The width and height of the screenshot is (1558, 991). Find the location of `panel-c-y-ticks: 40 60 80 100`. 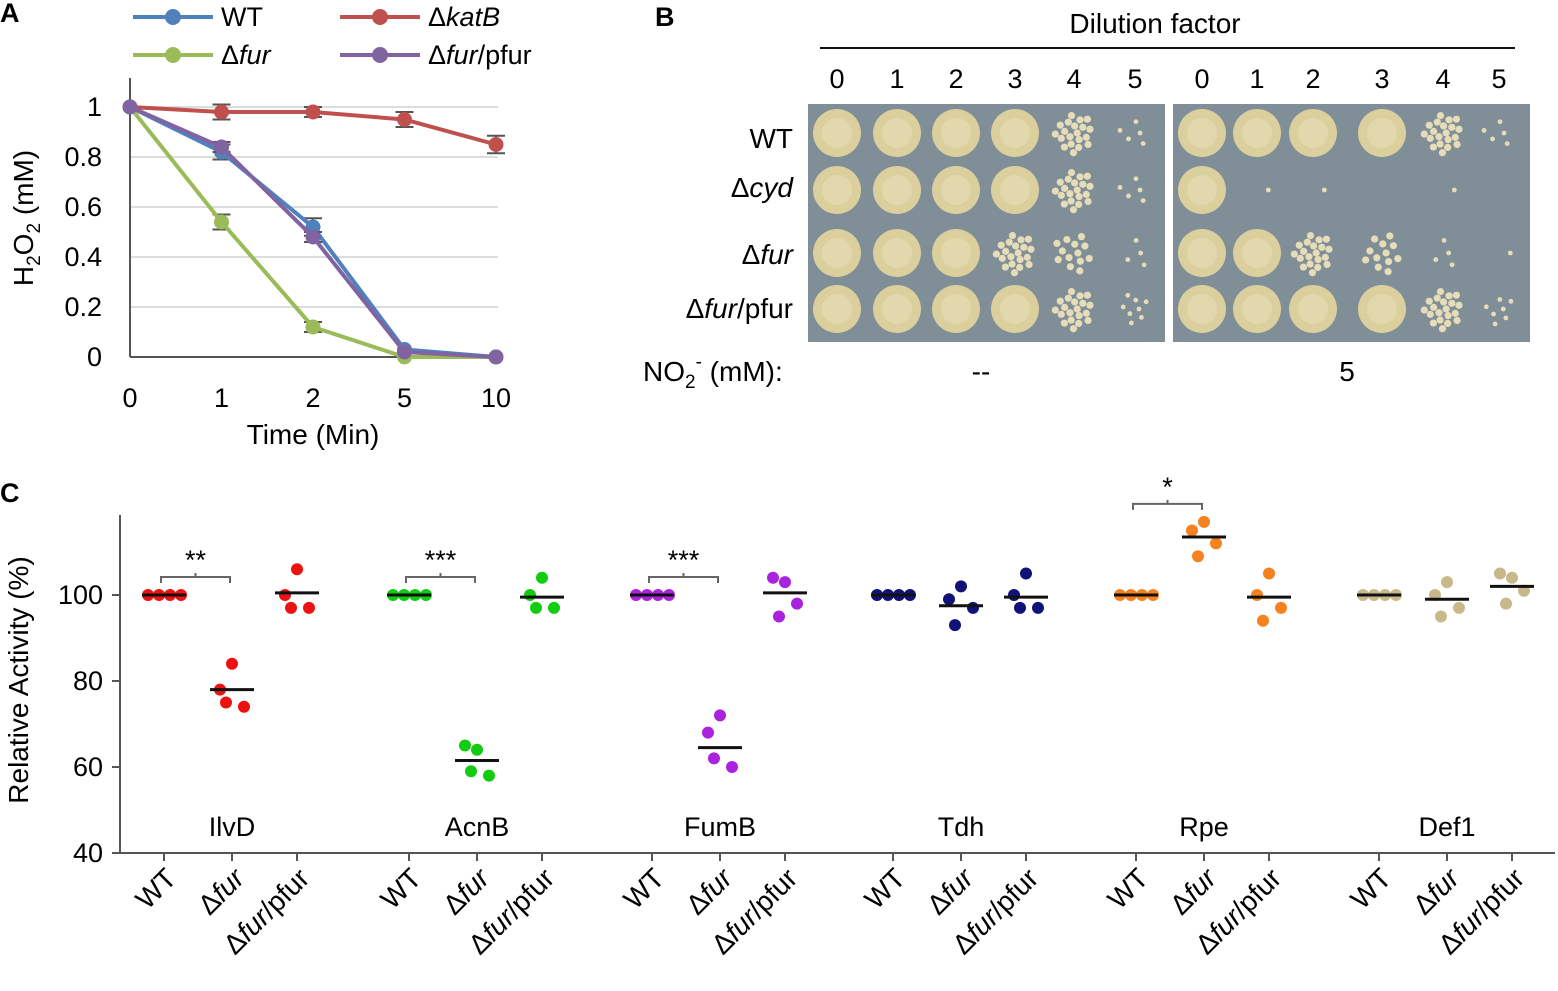

panel-c-y-ticks: 40 60 80 100 is located at coordinates (89, 724).